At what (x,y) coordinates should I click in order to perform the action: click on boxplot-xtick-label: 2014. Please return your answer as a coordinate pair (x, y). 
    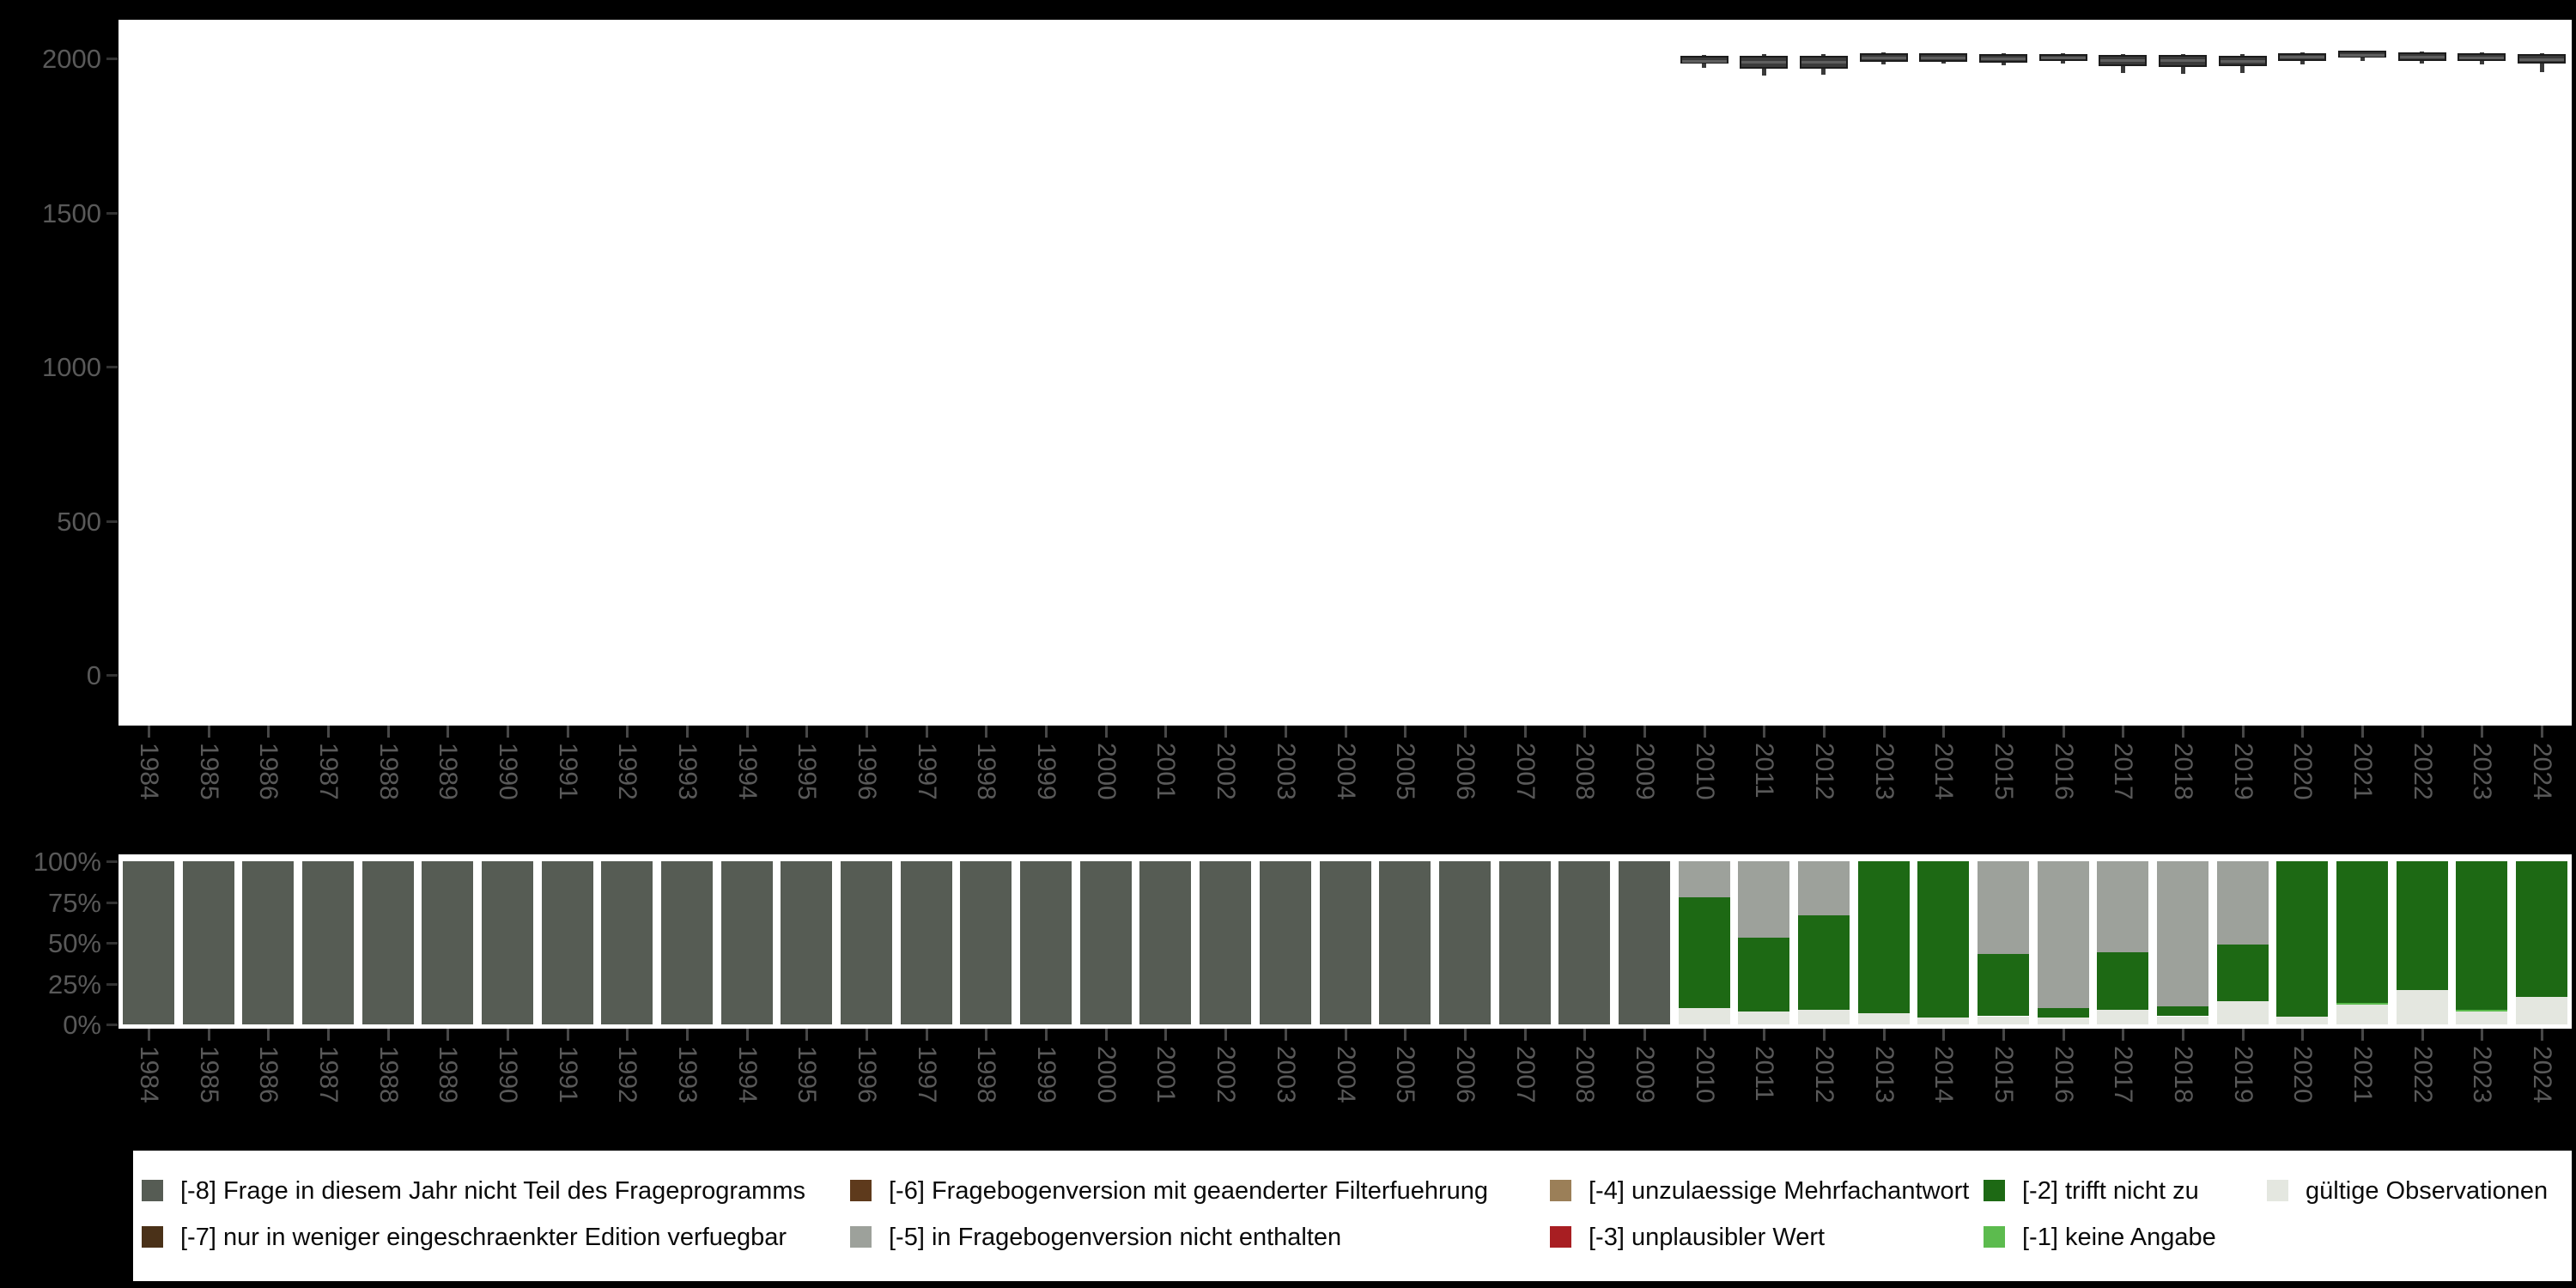
    Looking at the image, I should click on (1944, 771).